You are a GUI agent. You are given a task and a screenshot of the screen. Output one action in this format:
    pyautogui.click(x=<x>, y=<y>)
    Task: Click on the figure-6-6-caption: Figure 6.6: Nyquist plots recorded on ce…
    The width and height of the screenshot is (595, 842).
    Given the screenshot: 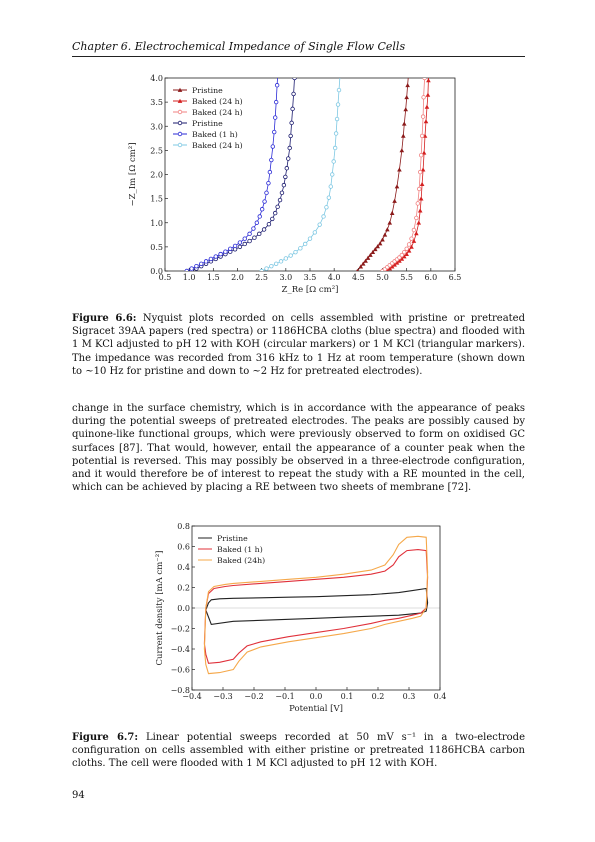 What is the action you would take?
    pyautogui.click(x=298, y=345)
    